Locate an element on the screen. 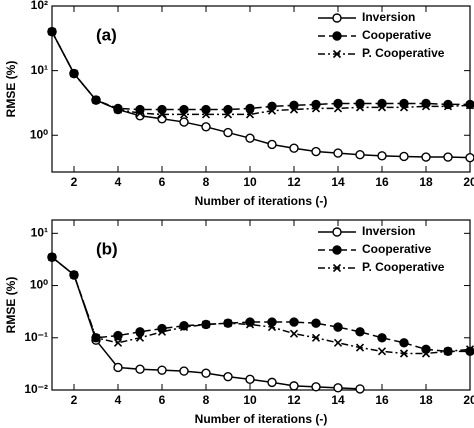 The width and height of the screenshot is (474, 428). y-tick-label: 10¹ is located at coordinates (39, 70).